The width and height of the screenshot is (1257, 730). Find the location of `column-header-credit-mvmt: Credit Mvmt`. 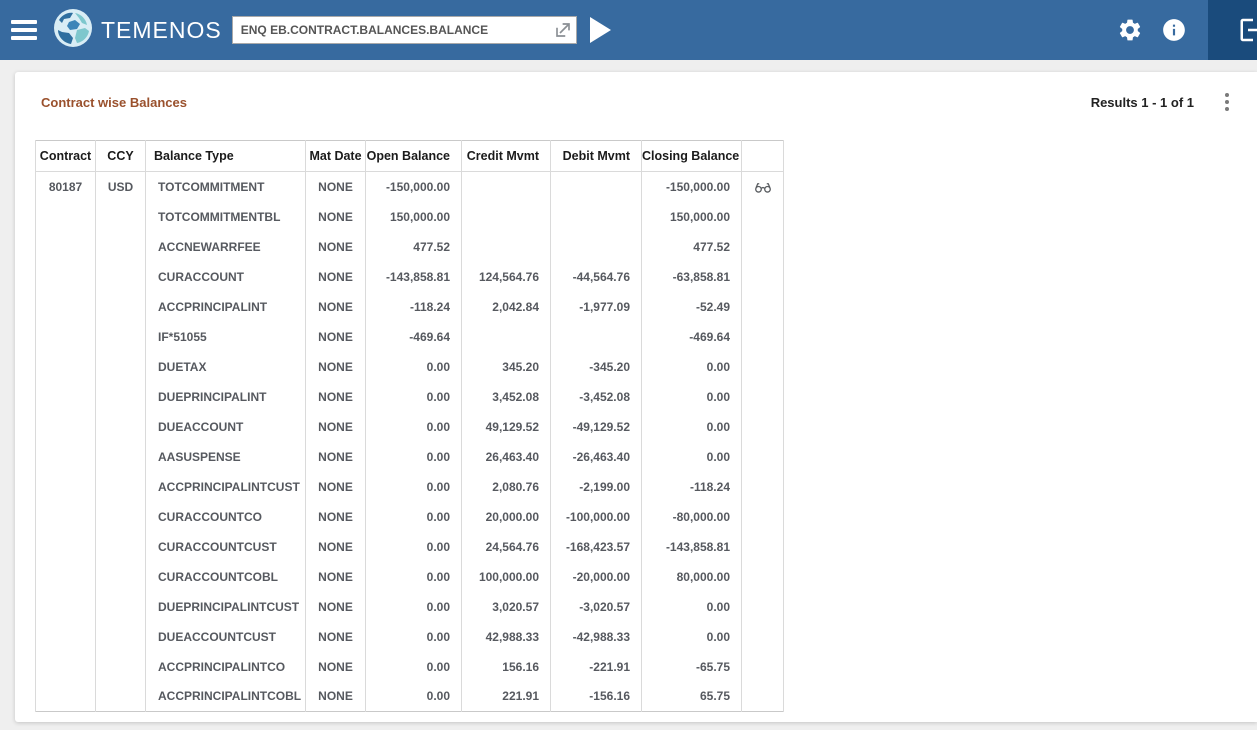

column-header-credit-mvmt: Credit Mvmt is located at coordinates (506, 156).